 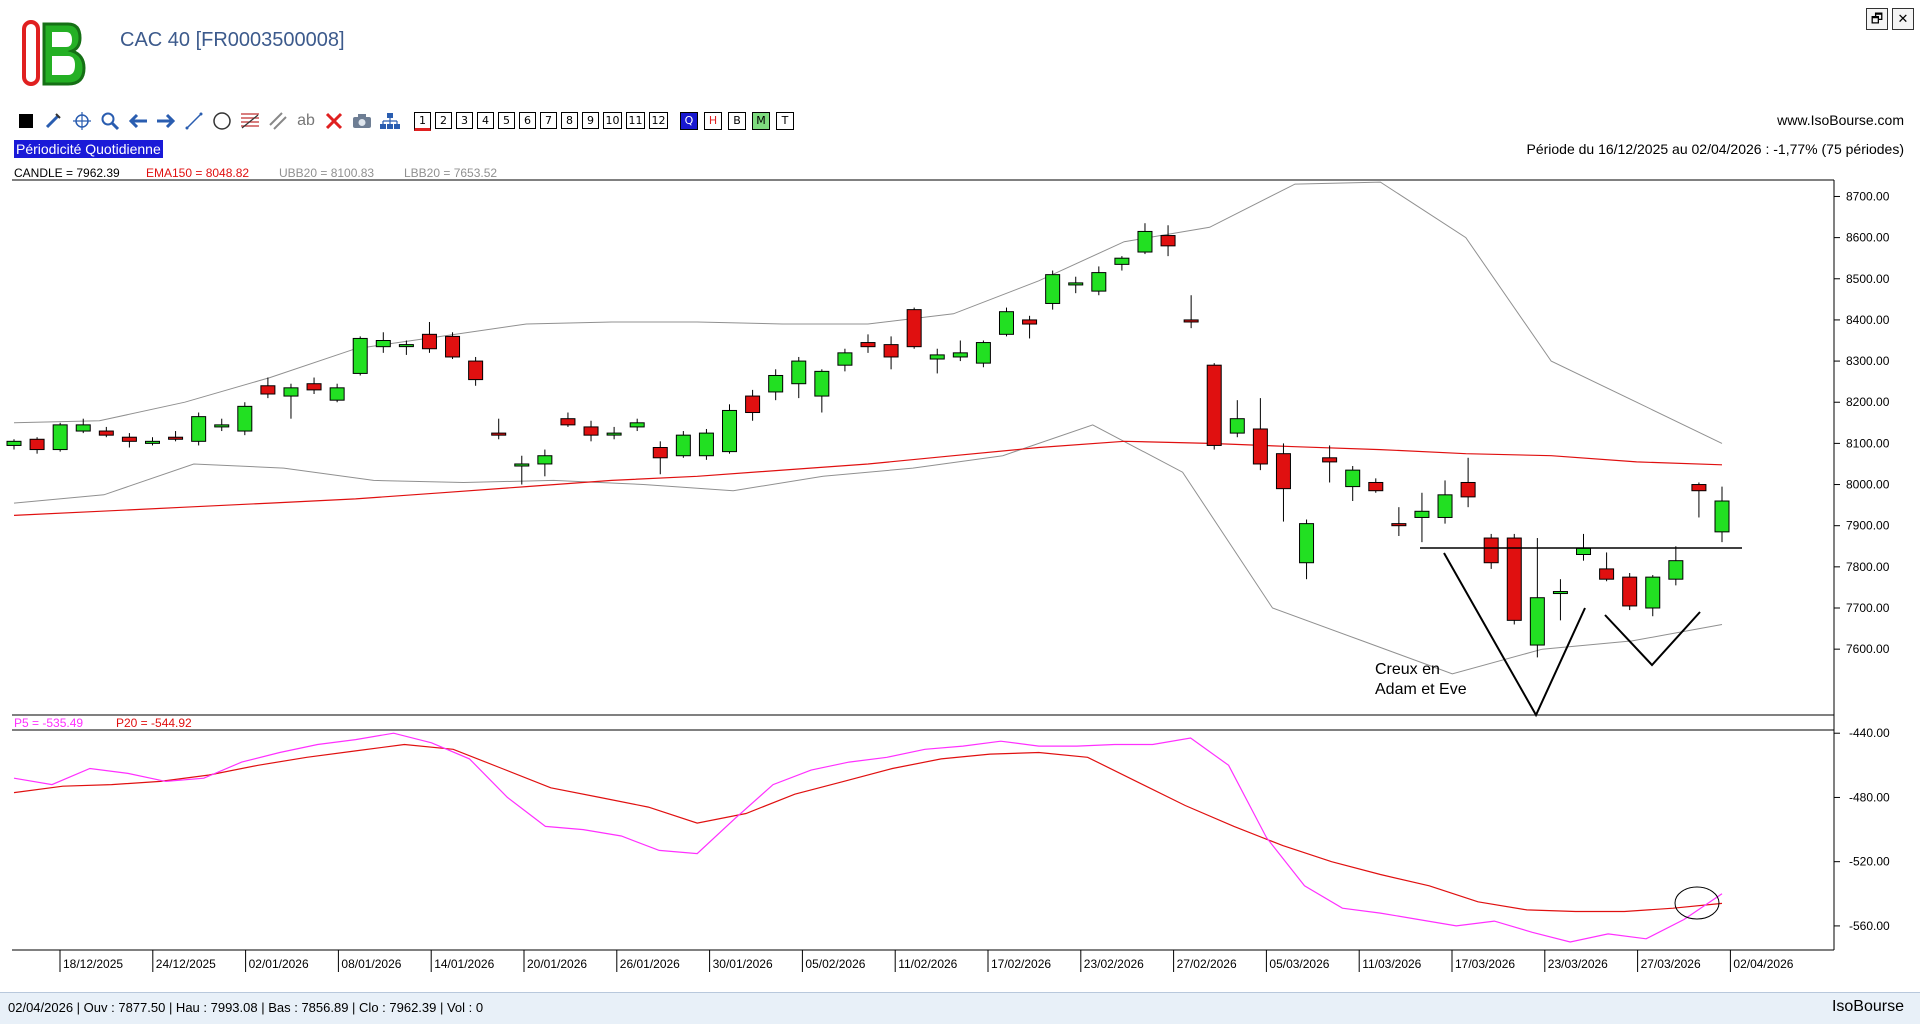 I want to click on eve-pattern-lines, so click(x=1652, y=639).